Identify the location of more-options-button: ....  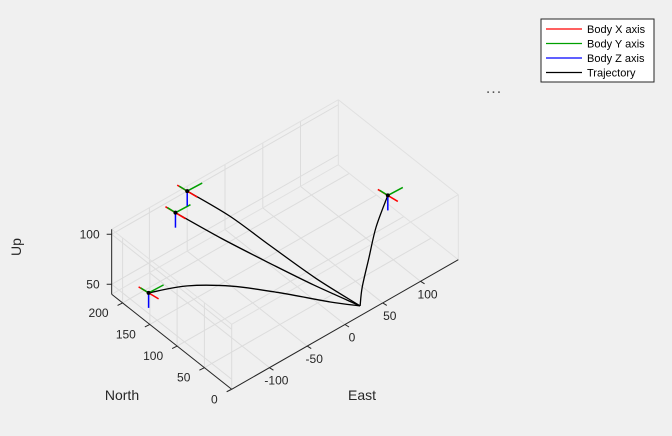
(494, 88).